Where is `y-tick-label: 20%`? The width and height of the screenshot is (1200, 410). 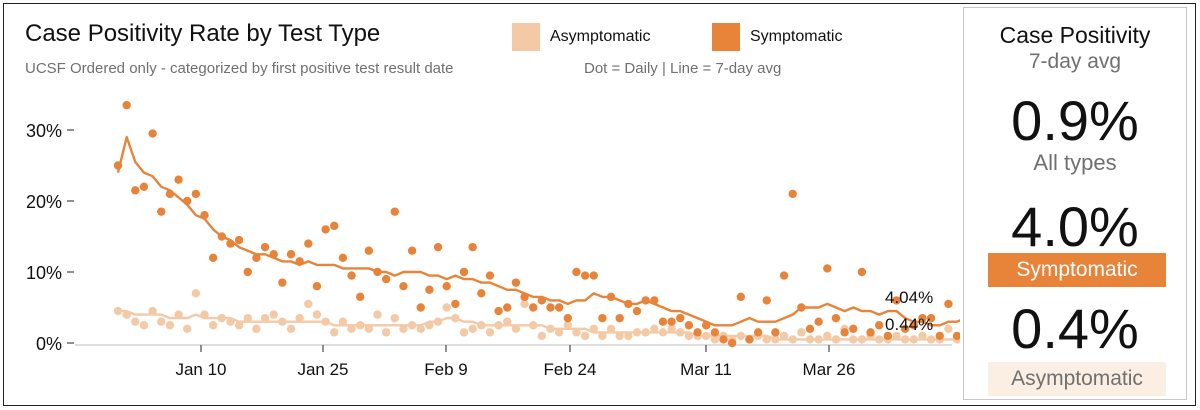
y-tick-label: 20% is located at coordinates (44, 202).